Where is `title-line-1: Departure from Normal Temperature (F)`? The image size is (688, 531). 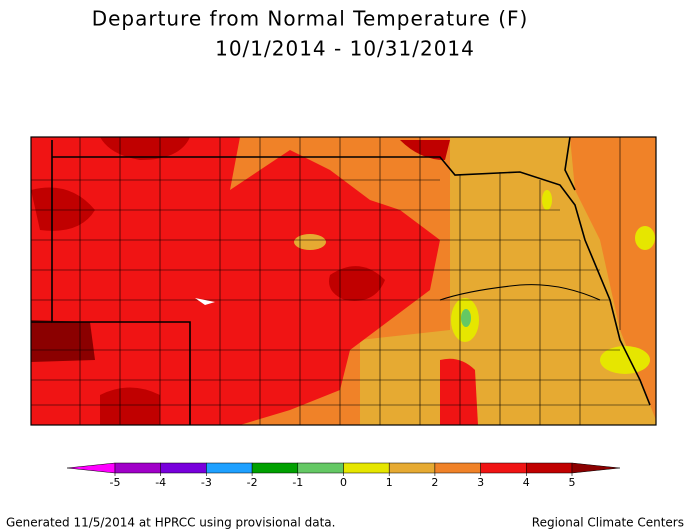
title-line-1: Departure from Normal Temperature (F) is located at coordinates (310, 19).